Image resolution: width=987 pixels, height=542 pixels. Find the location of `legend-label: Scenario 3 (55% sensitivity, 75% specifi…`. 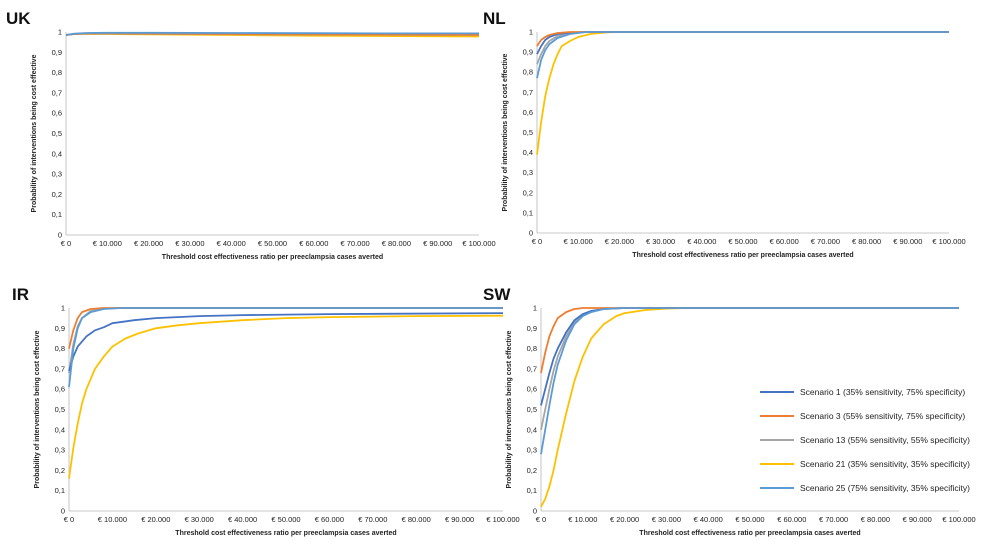

legend-label: Scenario 3 (55% sensitivity, 75% specifi… is located at coordinates (882, 416).